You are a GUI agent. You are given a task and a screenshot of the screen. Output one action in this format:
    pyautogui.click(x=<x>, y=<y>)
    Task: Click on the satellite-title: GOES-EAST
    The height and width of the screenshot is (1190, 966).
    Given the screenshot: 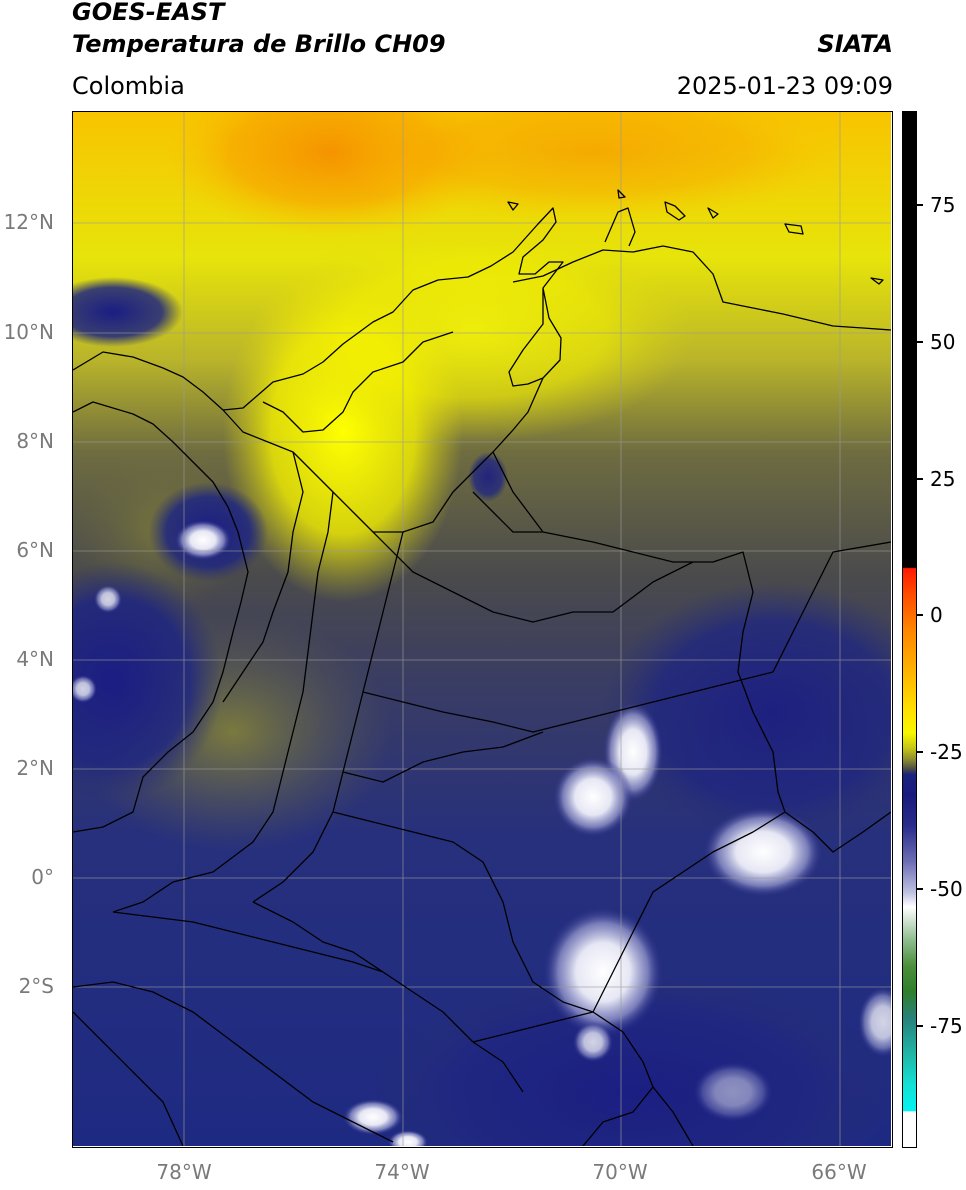 What is the action you would take?
    pyautogui.click(x=148, y=13)
    